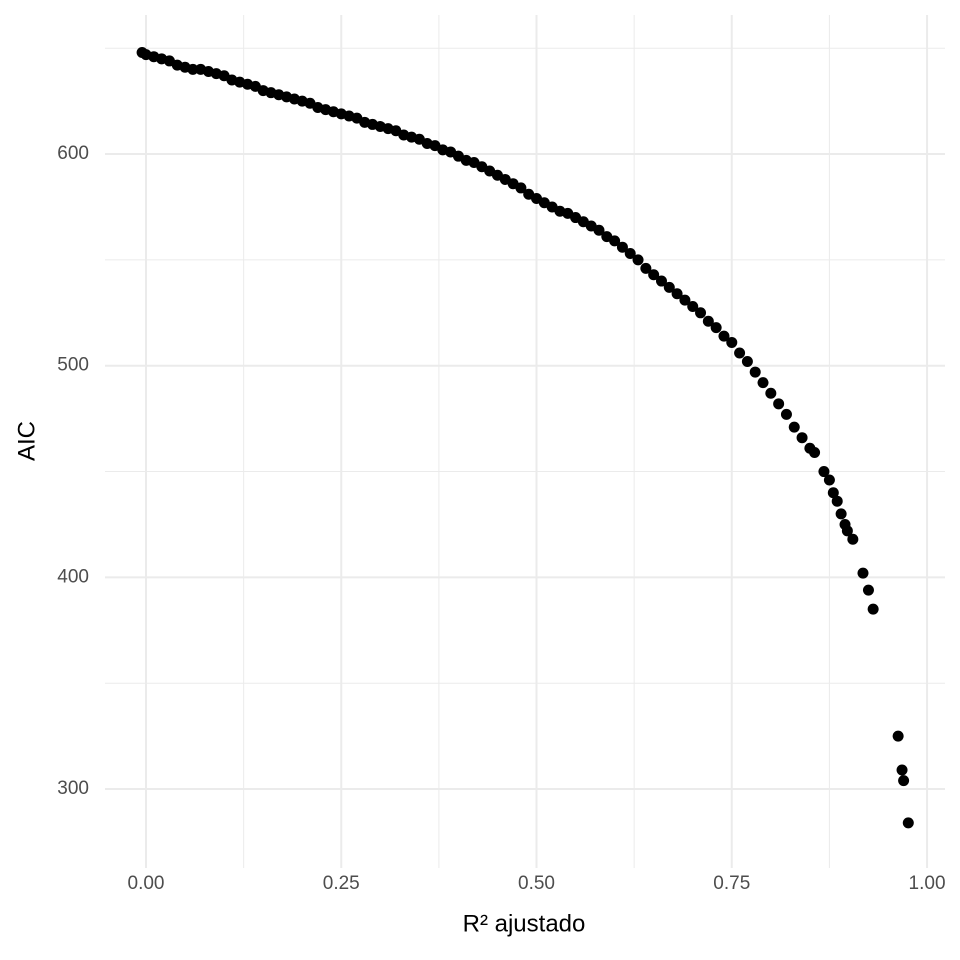  Describe the element at coordinates (524, 923) in the screenshot. I see `x-axis-title: R² ajustado` at that location.